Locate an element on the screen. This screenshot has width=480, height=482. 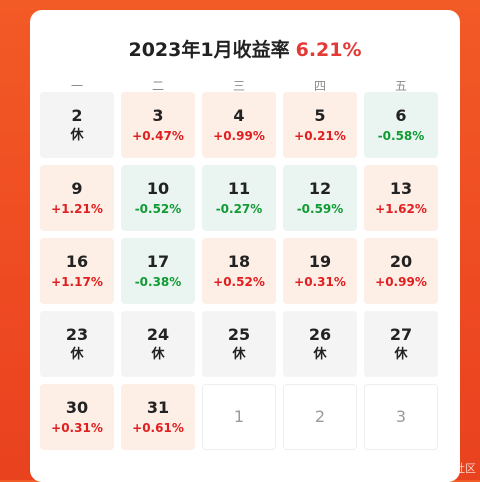
day-cell: 6 -0.58% is located at coordinates (401, 125).